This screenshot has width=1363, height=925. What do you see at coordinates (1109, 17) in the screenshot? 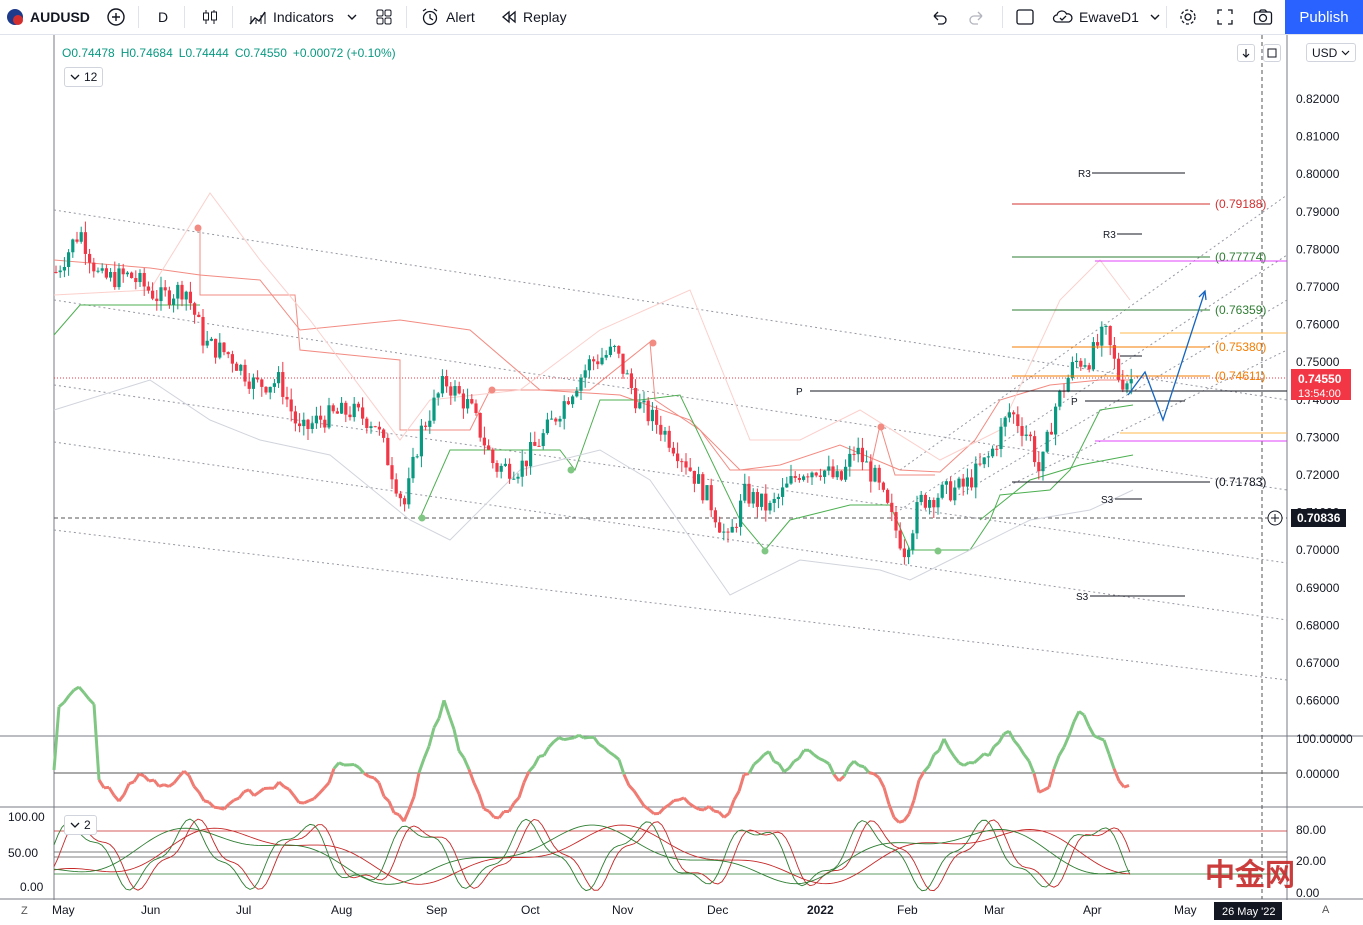
I see `layout-name: EwaveD1` at bounding box center [1109, 17].